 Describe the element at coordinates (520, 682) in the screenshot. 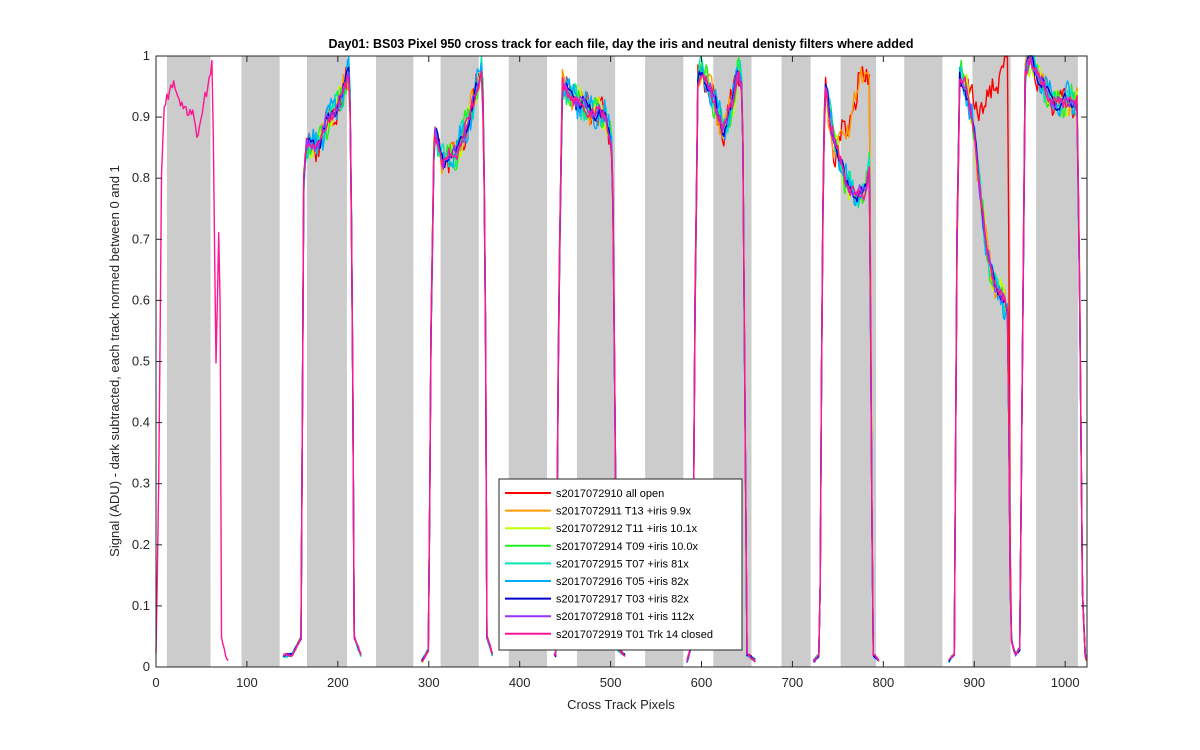

I see `x-tick-label: 400` at that location.